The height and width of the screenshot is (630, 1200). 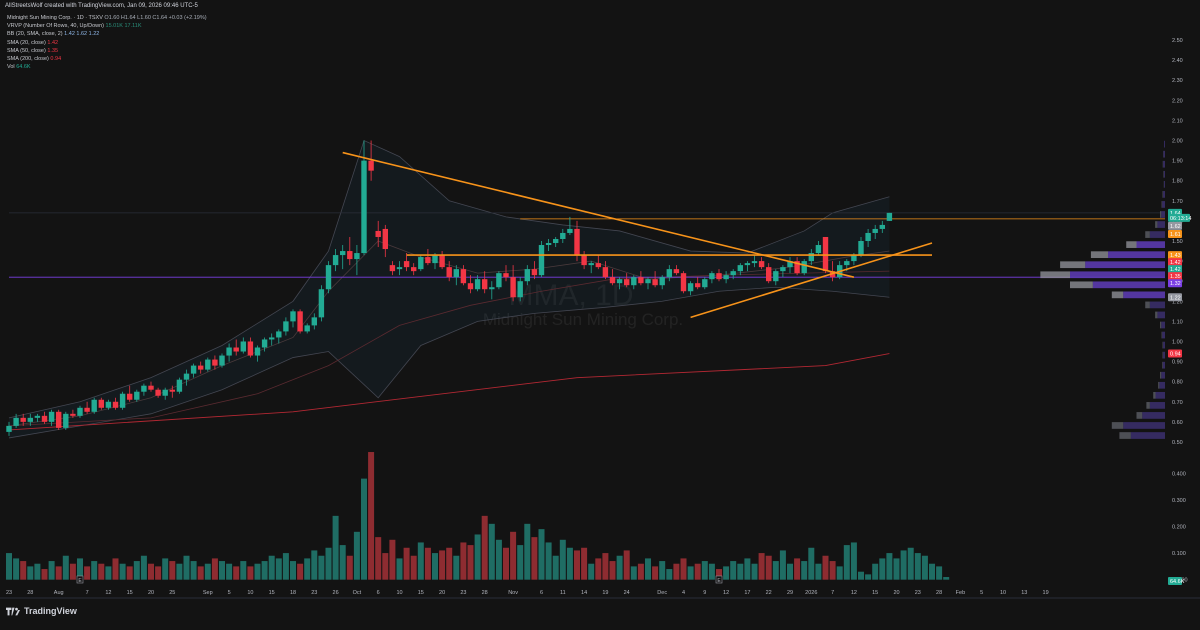 What do you see at coordinates (107, 67) in the screenshot?
I see `legend-row-vol: Vol 64.6K` at bounding box center [107, 67].